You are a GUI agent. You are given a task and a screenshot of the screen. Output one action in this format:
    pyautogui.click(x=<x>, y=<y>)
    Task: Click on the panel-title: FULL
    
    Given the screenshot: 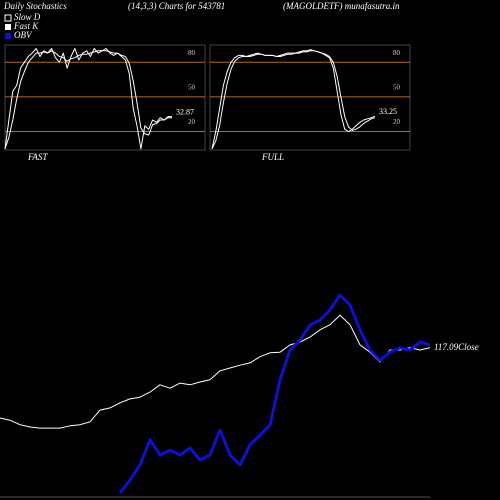 What is the action you would take?
    pyautogui.click(x=272, y=157)
    